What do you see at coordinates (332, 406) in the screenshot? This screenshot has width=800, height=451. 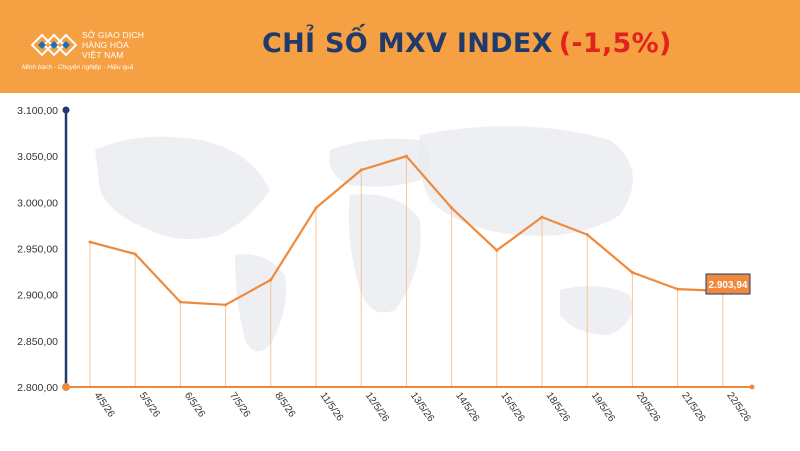 I see `x-tick-label: 11/5/26` at bounding box center [332, 406].